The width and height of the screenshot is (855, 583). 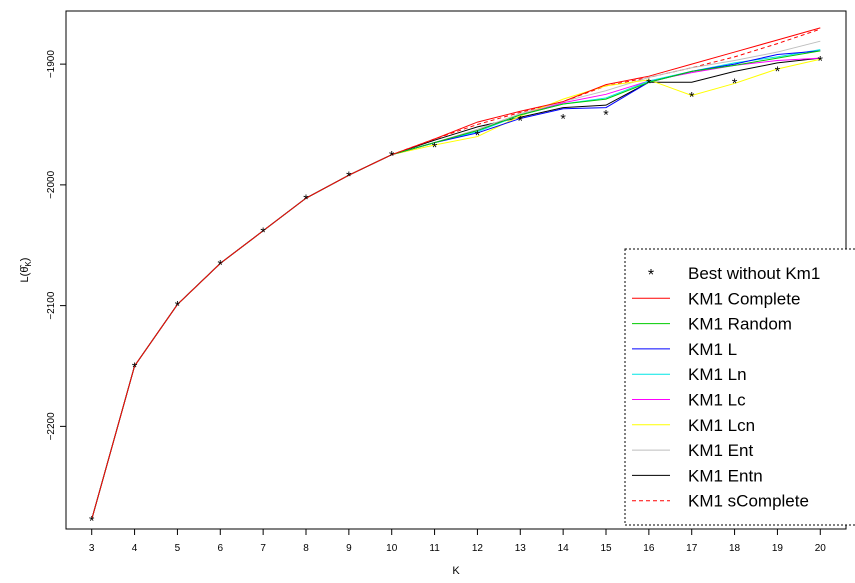 I want to click on legend-label: Best without Km1, so click(x=754, y=273).